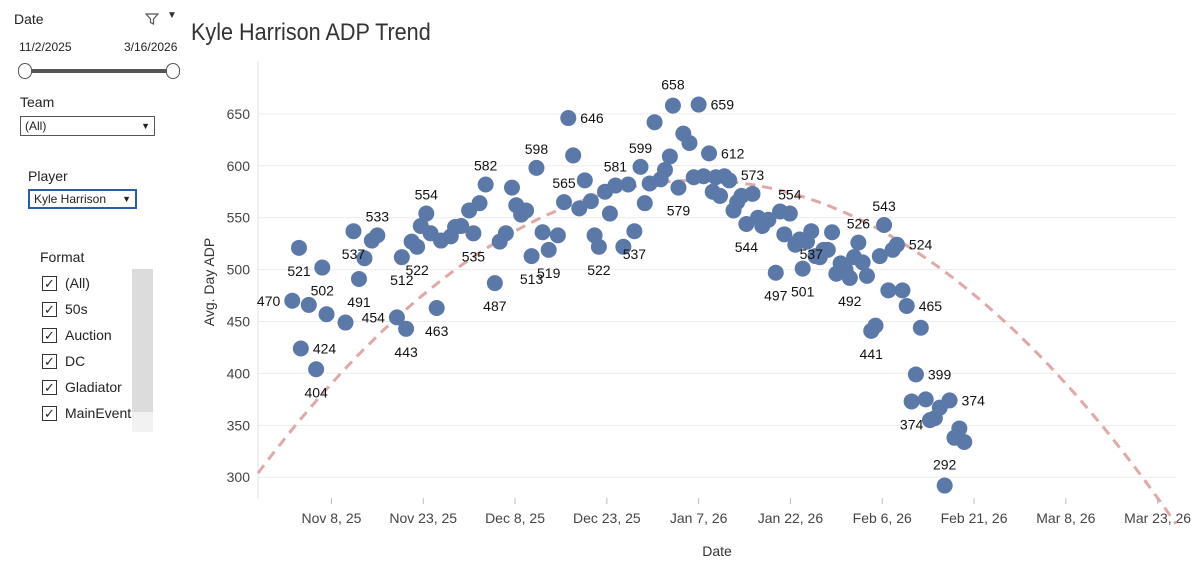  I want to click on team-select: (All) ▼, so click(87, 126).